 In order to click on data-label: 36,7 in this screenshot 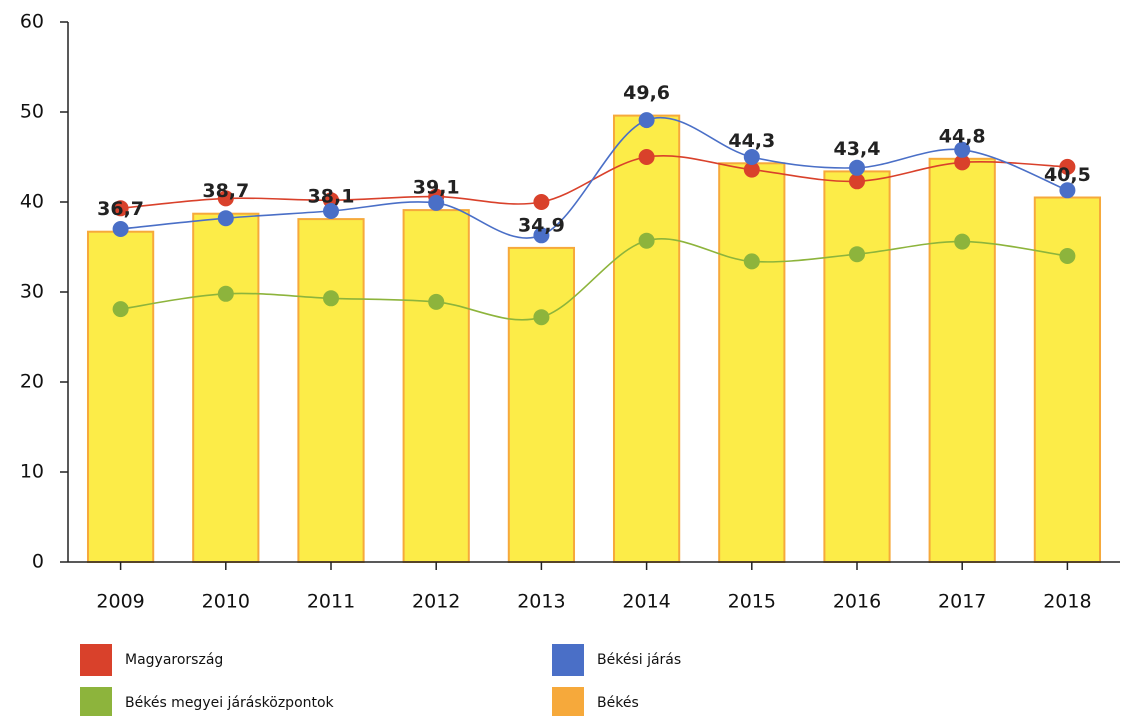, I will do `click(120, 209)`.